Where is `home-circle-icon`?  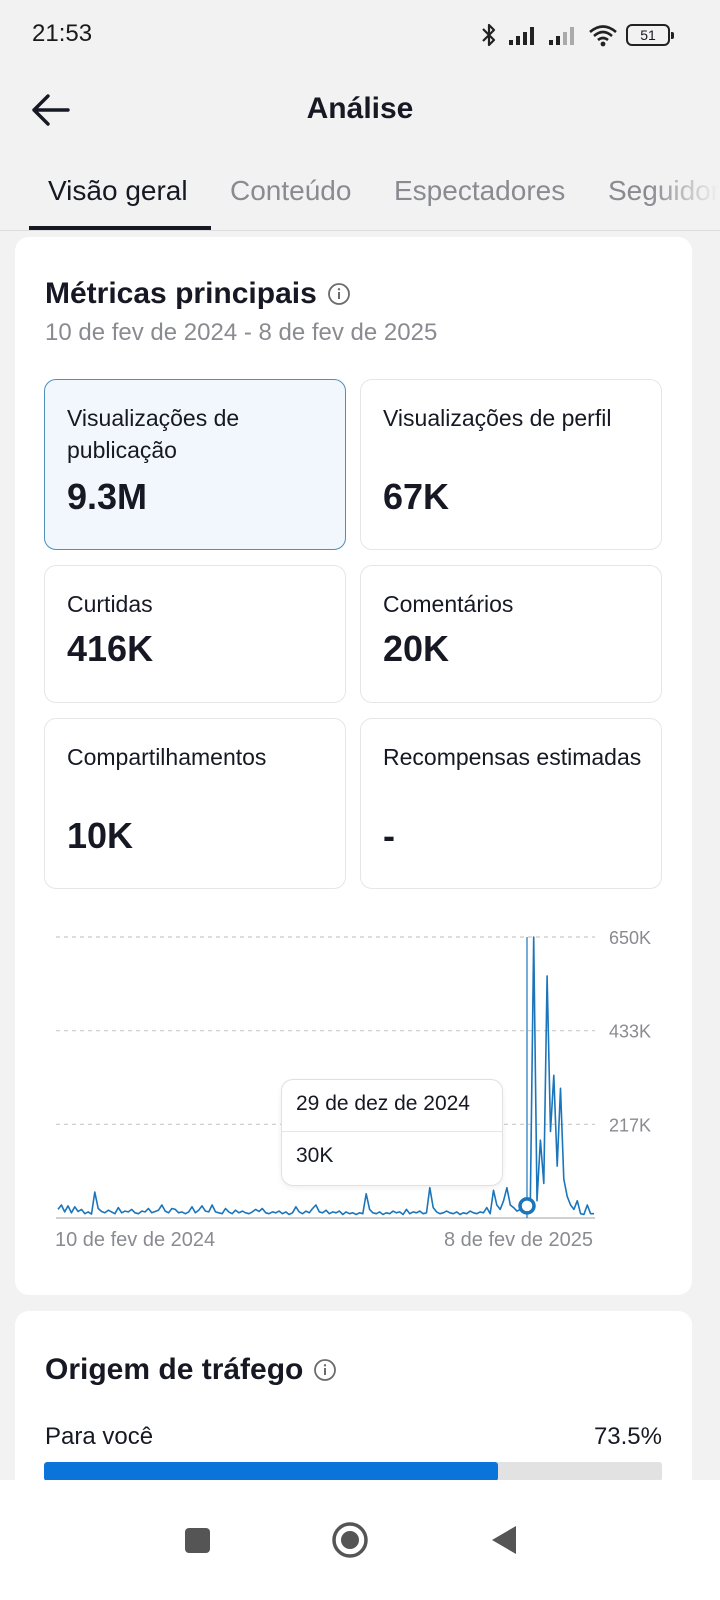 home-circle-icon is located at coordinates (350, 1540).